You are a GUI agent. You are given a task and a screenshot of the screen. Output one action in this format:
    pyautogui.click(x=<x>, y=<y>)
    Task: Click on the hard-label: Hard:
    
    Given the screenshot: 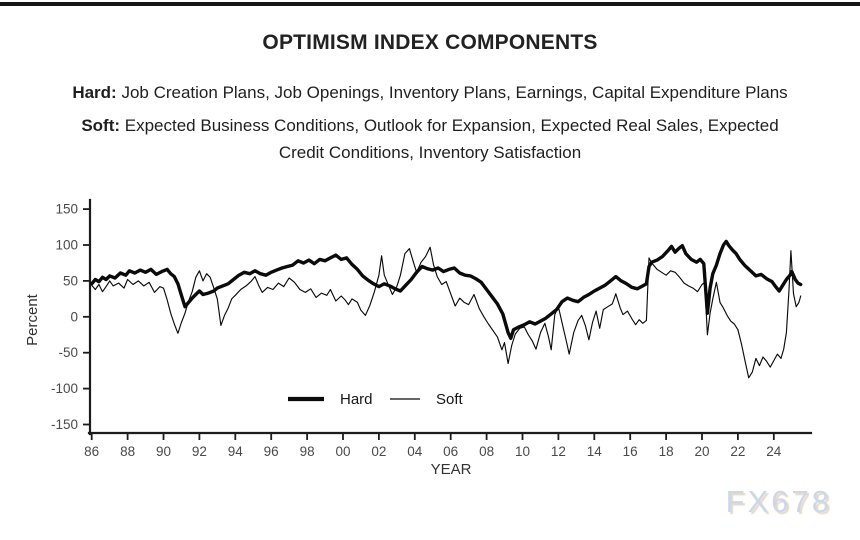 What is the action you would take?
    pyautogui.click(x=94, y=92)
    